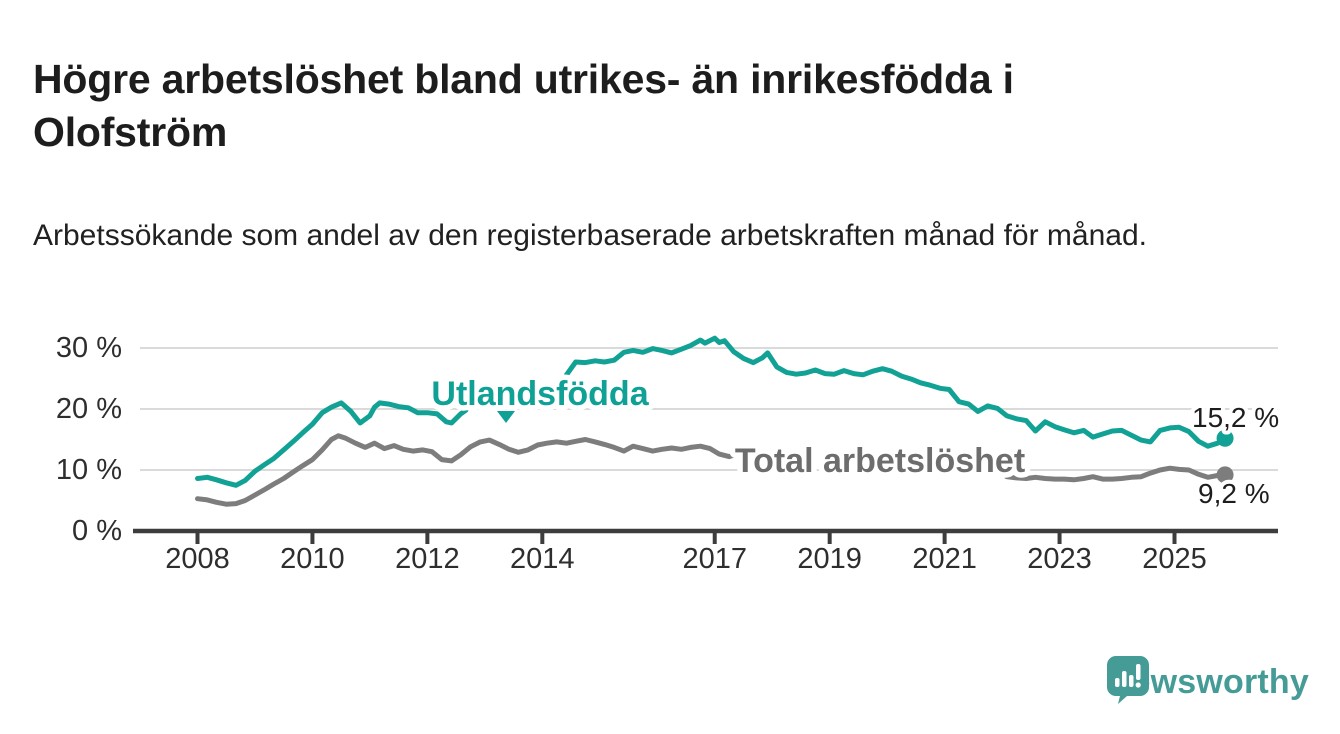  I want to click on gridlines, so click(709, 409).